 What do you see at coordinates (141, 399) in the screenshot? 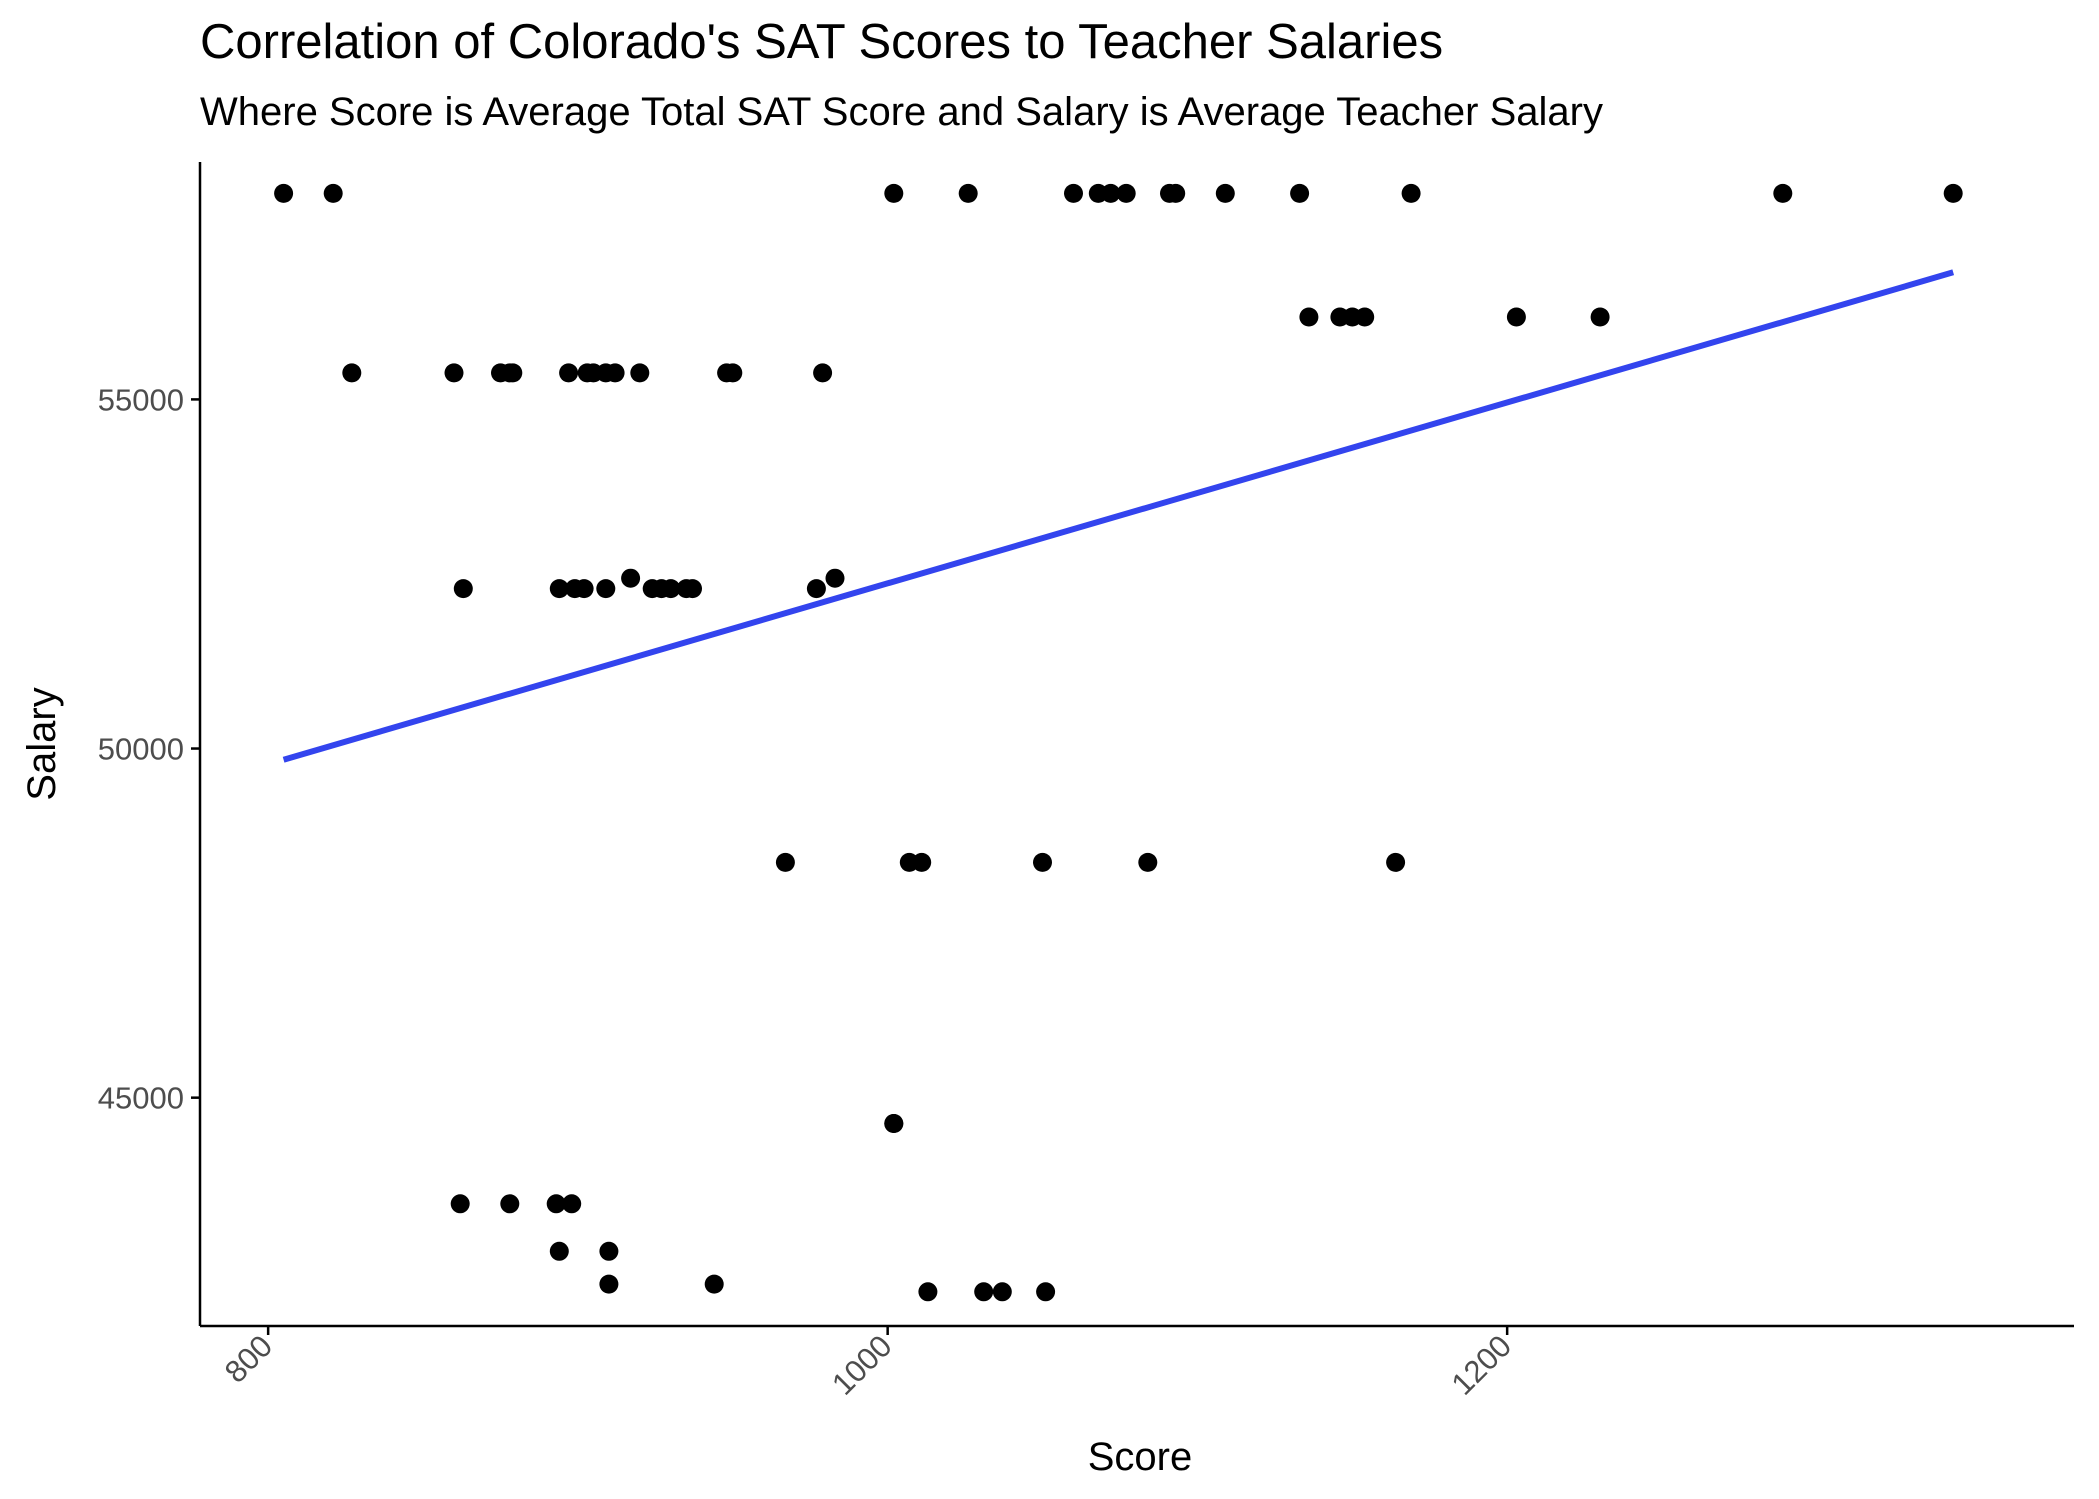
I see `y-tick-label: 55000` at bounding box center [141, 399].